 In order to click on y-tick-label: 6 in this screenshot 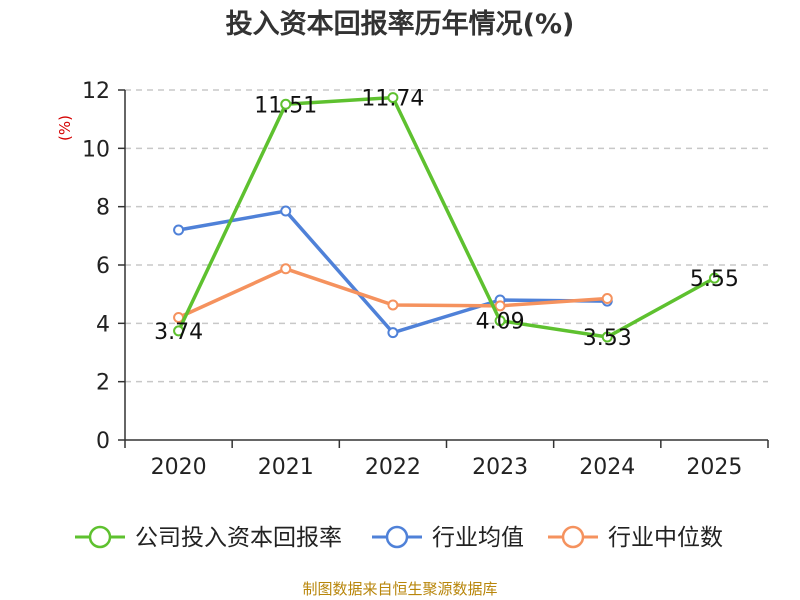, I will do `click(103, 266)`.